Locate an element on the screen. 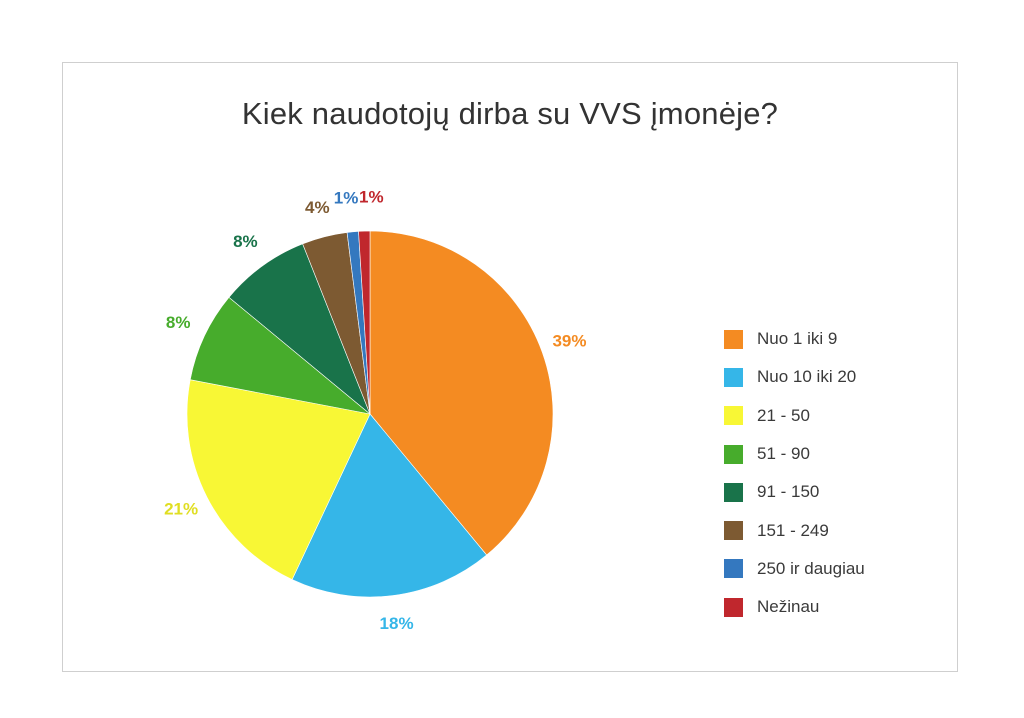 The width and height of the screenshot is (1024, 718). legend-label: Nuo 1 iki 9 is located at coordinates (797, 339).